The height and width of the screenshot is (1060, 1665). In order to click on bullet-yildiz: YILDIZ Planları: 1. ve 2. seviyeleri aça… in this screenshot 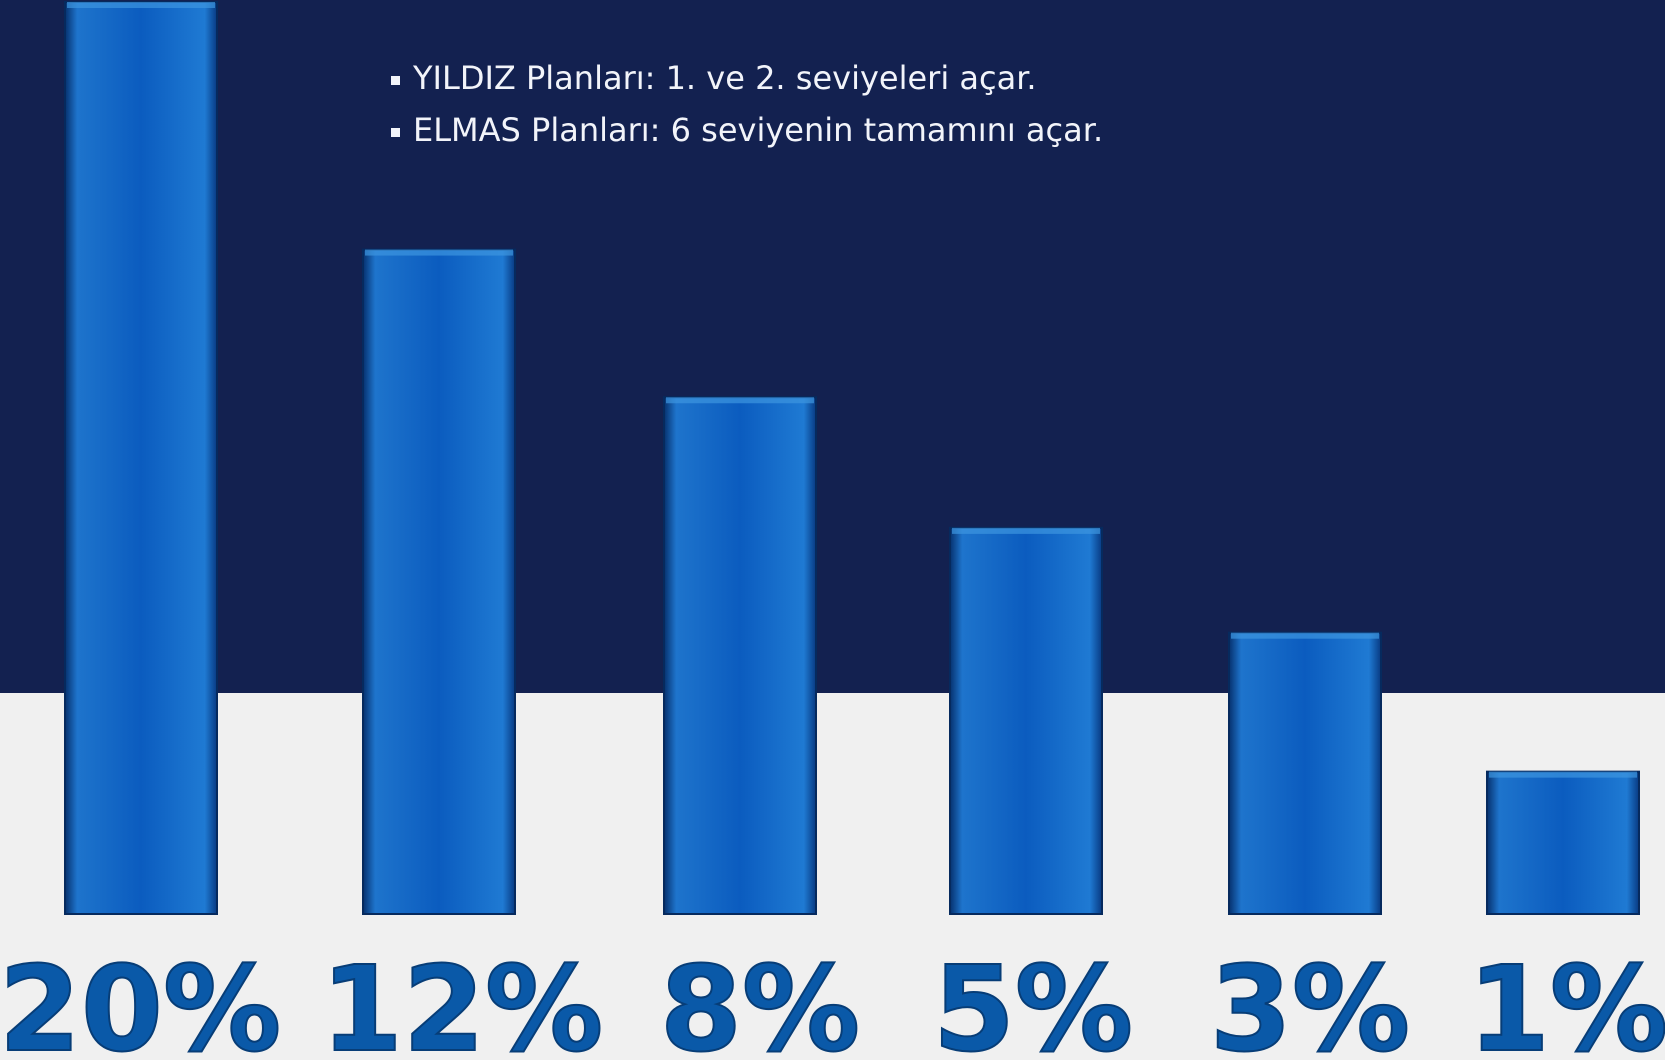, I will do `click(744, 78)`.